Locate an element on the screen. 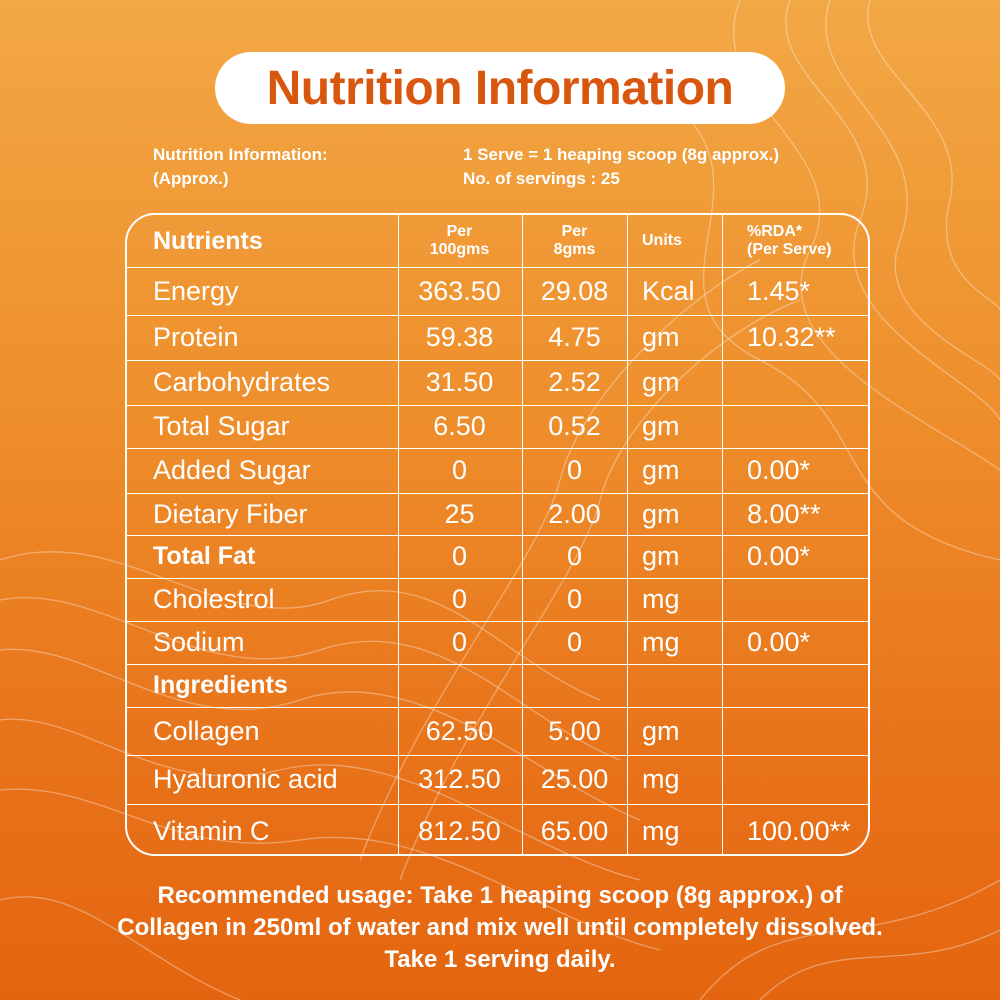 This screenshot has width=1000, height=1000. servings-count: No. of servings : 25 is located at coordinates (541, 178).